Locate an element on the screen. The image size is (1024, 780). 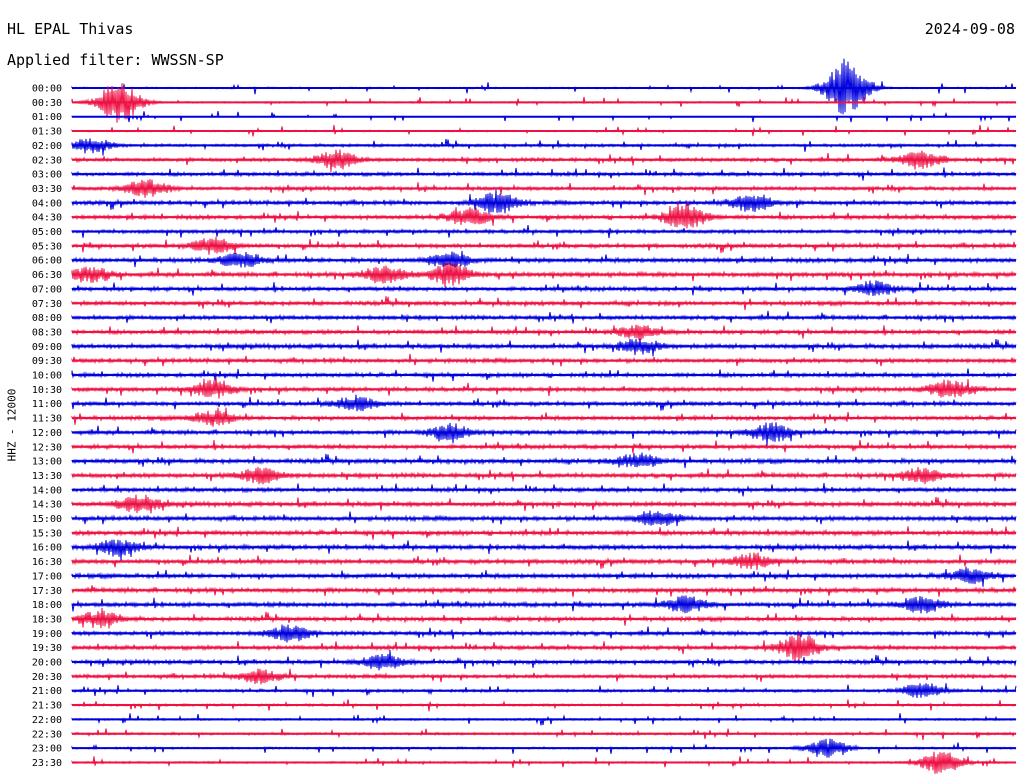
time-tick-label: 19:30 is located at coordinates (47, 648).